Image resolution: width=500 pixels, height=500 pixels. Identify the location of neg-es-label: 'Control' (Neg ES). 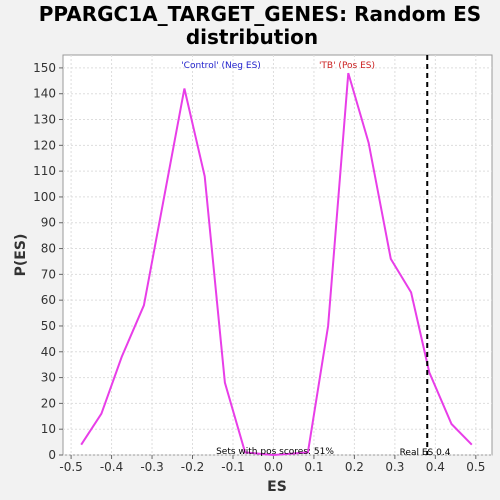
(221, 66).